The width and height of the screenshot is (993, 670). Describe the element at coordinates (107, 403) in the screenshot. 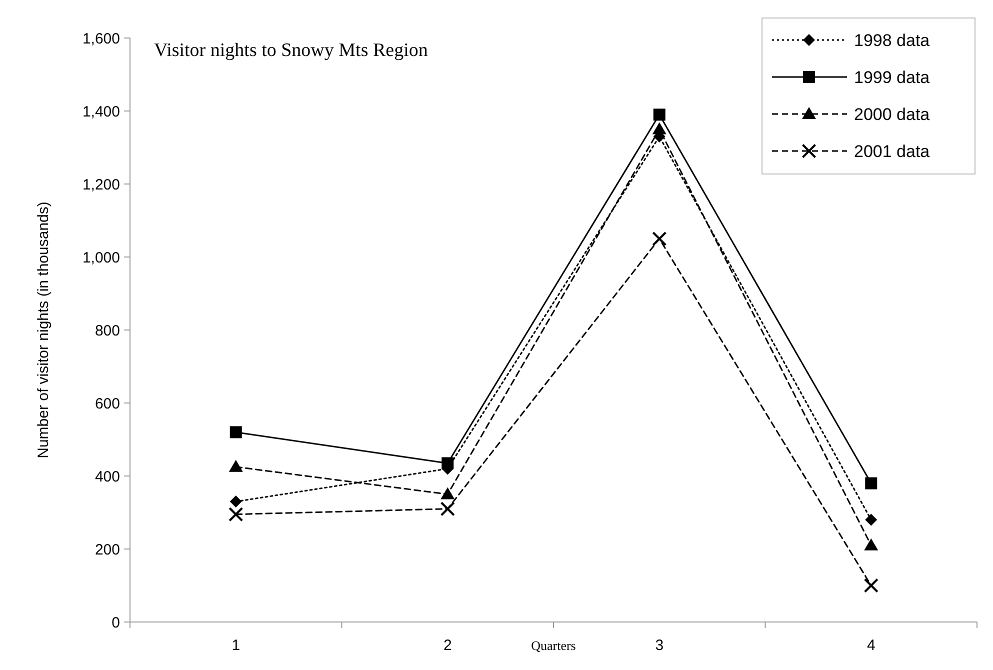

I see `y-tick-label: 600` at that location.